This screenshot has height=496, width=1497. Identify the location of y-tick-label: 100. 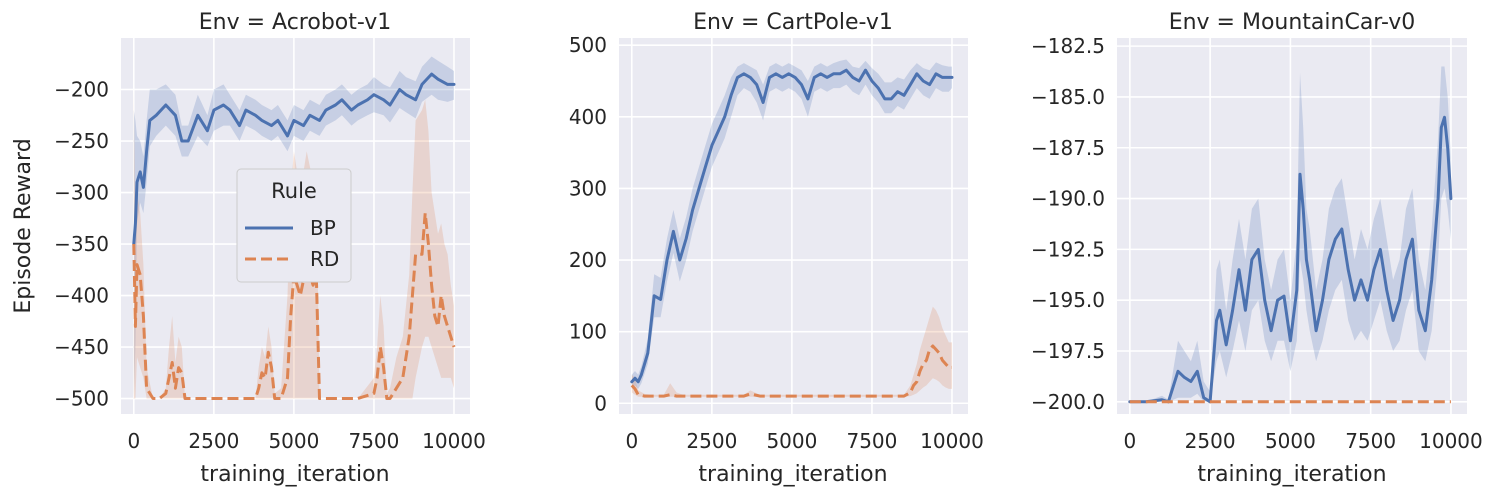
(588, 332).